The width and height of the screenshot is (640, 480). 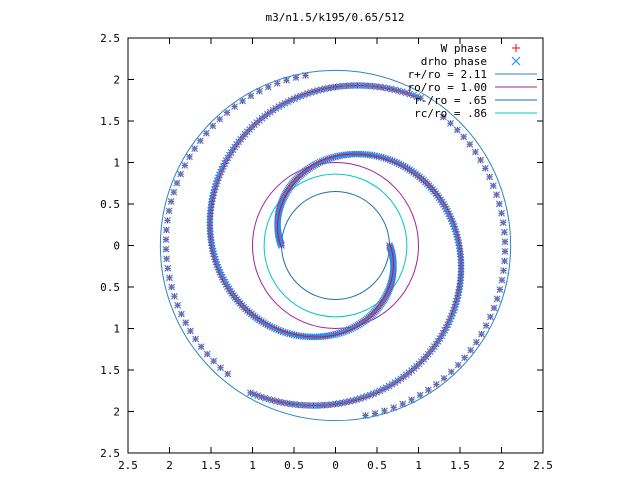 What do you see at coordinates (110, 38) in the screenshot?
I see `y-tick-label: 2.5` at bounding box center [110, 38].